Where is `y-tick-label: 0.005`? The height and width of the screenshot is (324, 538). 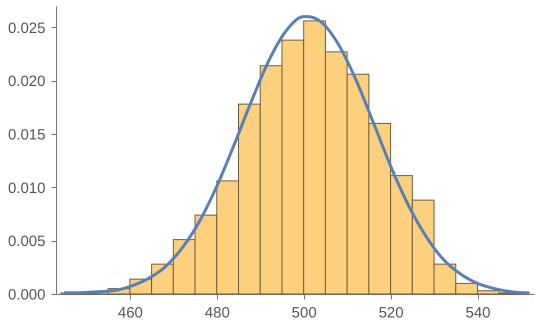
y-tick-label: 0.005 is located at coordinates (27, 241).